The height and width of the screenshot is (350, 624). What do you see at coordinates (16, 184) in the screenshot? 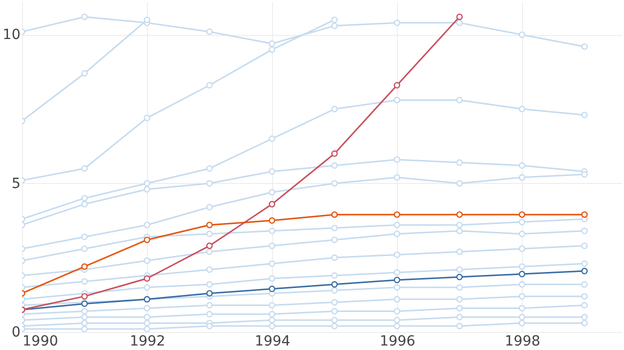
I see `y-tick-label: 5` at bounding box center [16, 184].